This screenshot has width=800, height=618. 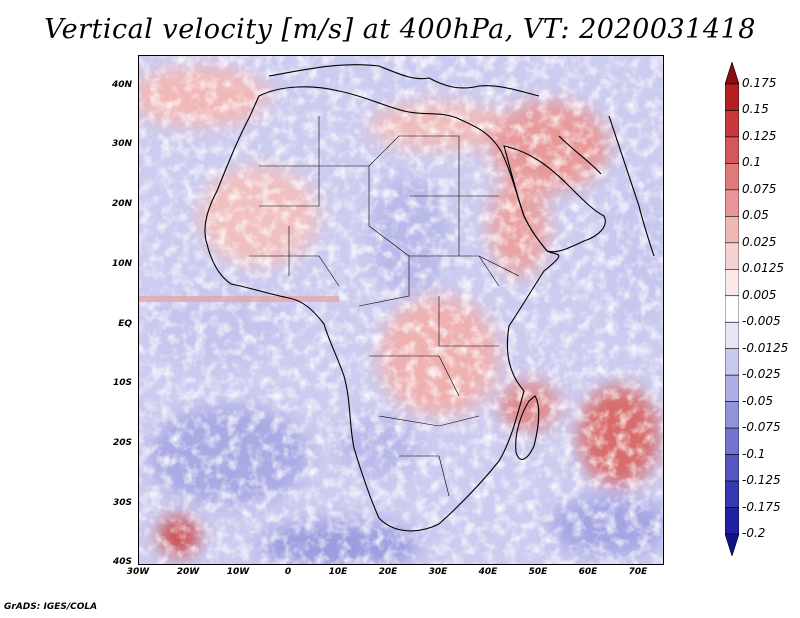 What do you see at coordinates (755, 109) in the screenshot?
I see `colorbar-label: 0.15` at bounding box center [755, 109].